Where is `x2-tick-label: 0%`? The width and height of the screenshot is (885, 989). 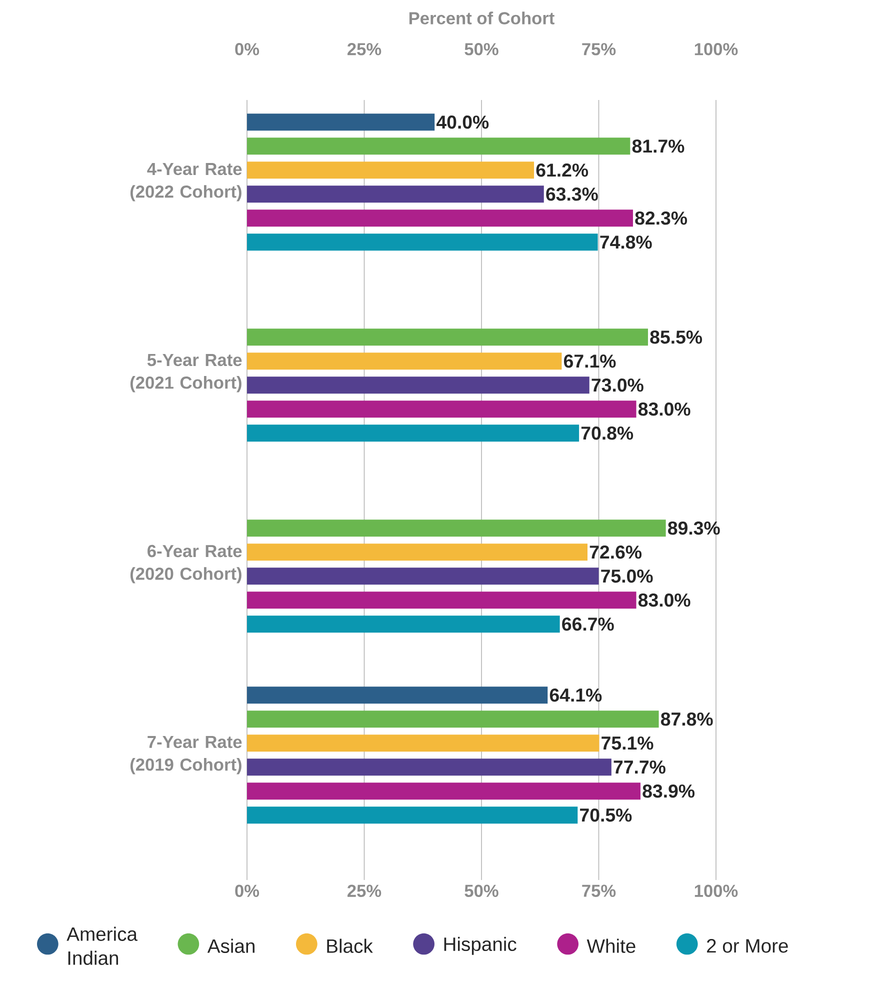 x2-tick-label: 0% is located at coordinates (247, 890).